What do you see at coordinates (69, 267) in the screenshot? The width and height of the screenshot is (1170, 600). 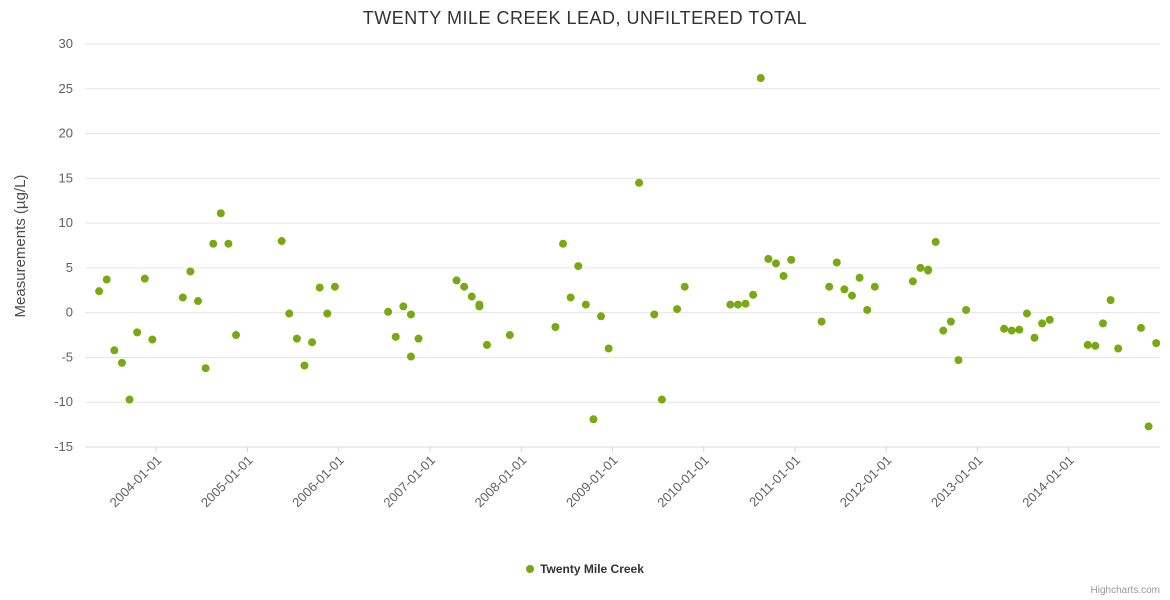 I see `y-axis-tick-label: 5` at bounding box center [69, 267].